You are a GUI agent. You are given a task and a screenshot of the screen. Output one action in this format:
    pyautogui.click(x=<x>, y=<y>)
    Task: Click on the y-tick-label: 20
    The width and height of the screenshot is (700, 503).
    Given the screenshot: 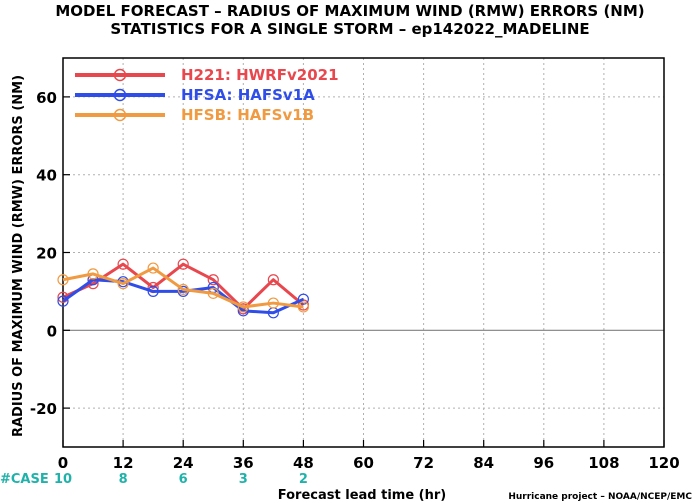 What is the action you would take?
    pyautogui.click(x=46, y=254)
    